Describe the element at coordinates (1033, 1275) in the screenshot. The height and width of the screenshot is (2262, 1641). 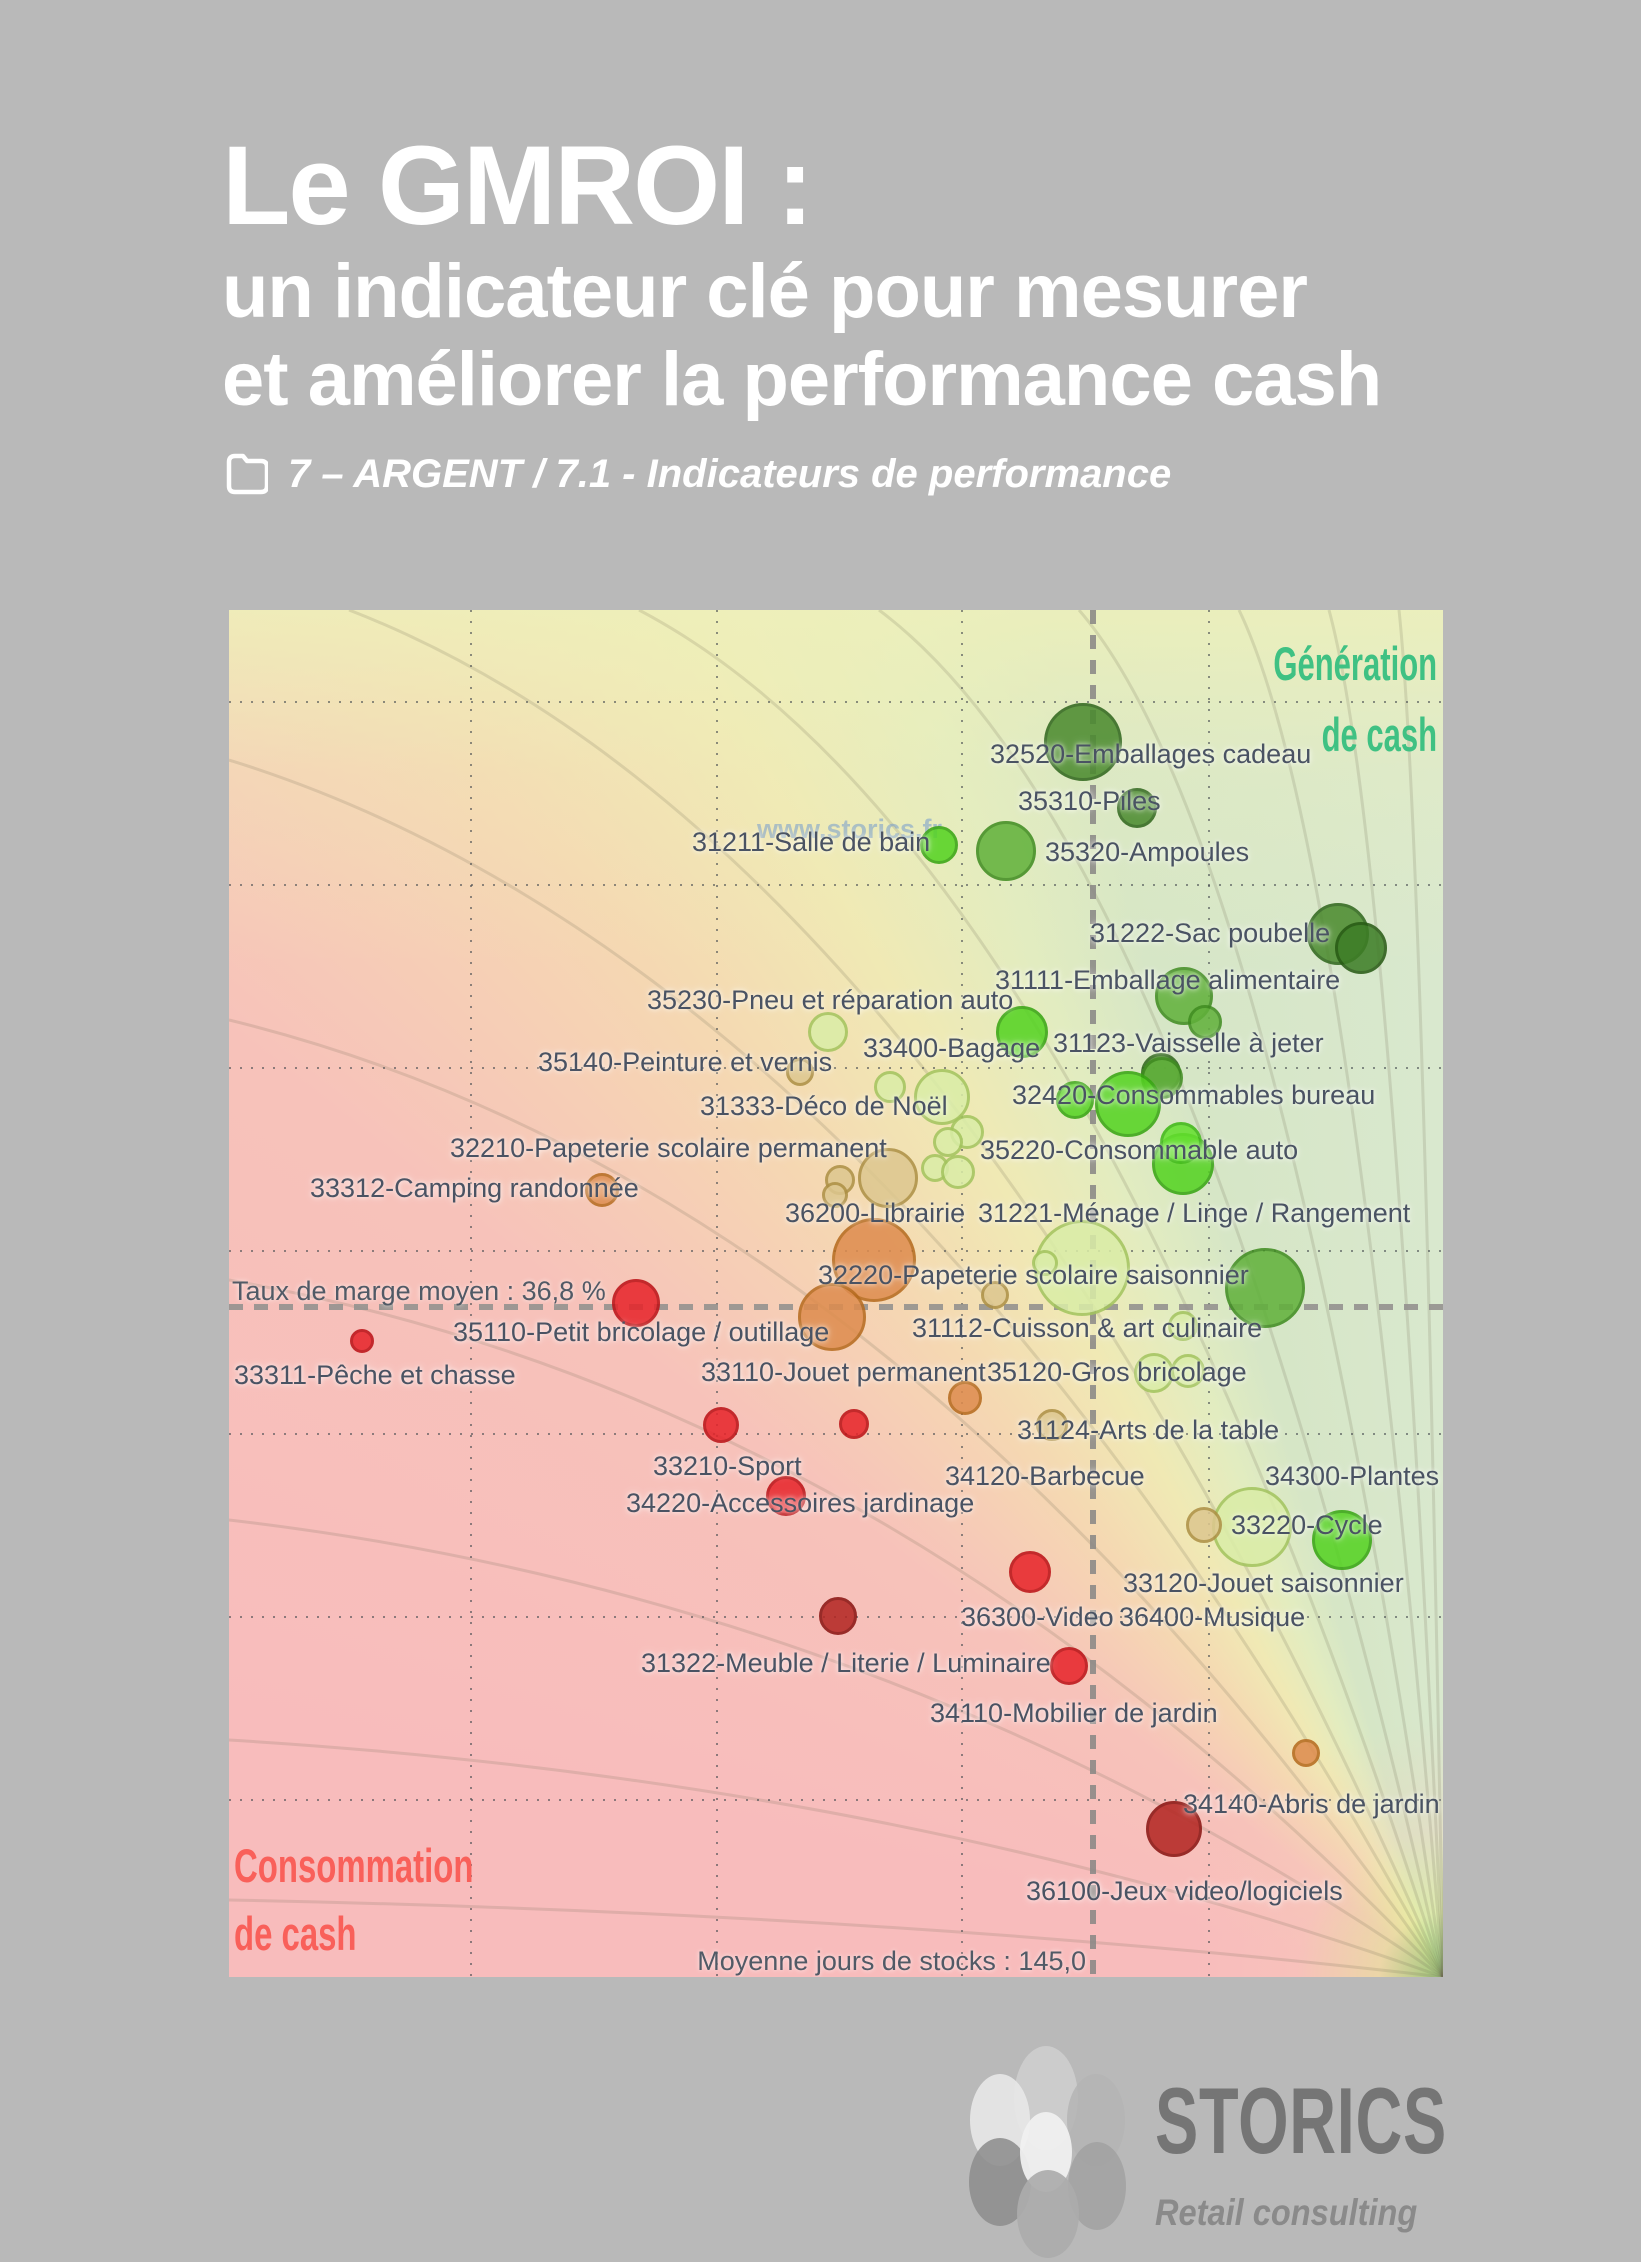
I see `category-label: 32220-Papeterie scolaire saisonnier` at that location.